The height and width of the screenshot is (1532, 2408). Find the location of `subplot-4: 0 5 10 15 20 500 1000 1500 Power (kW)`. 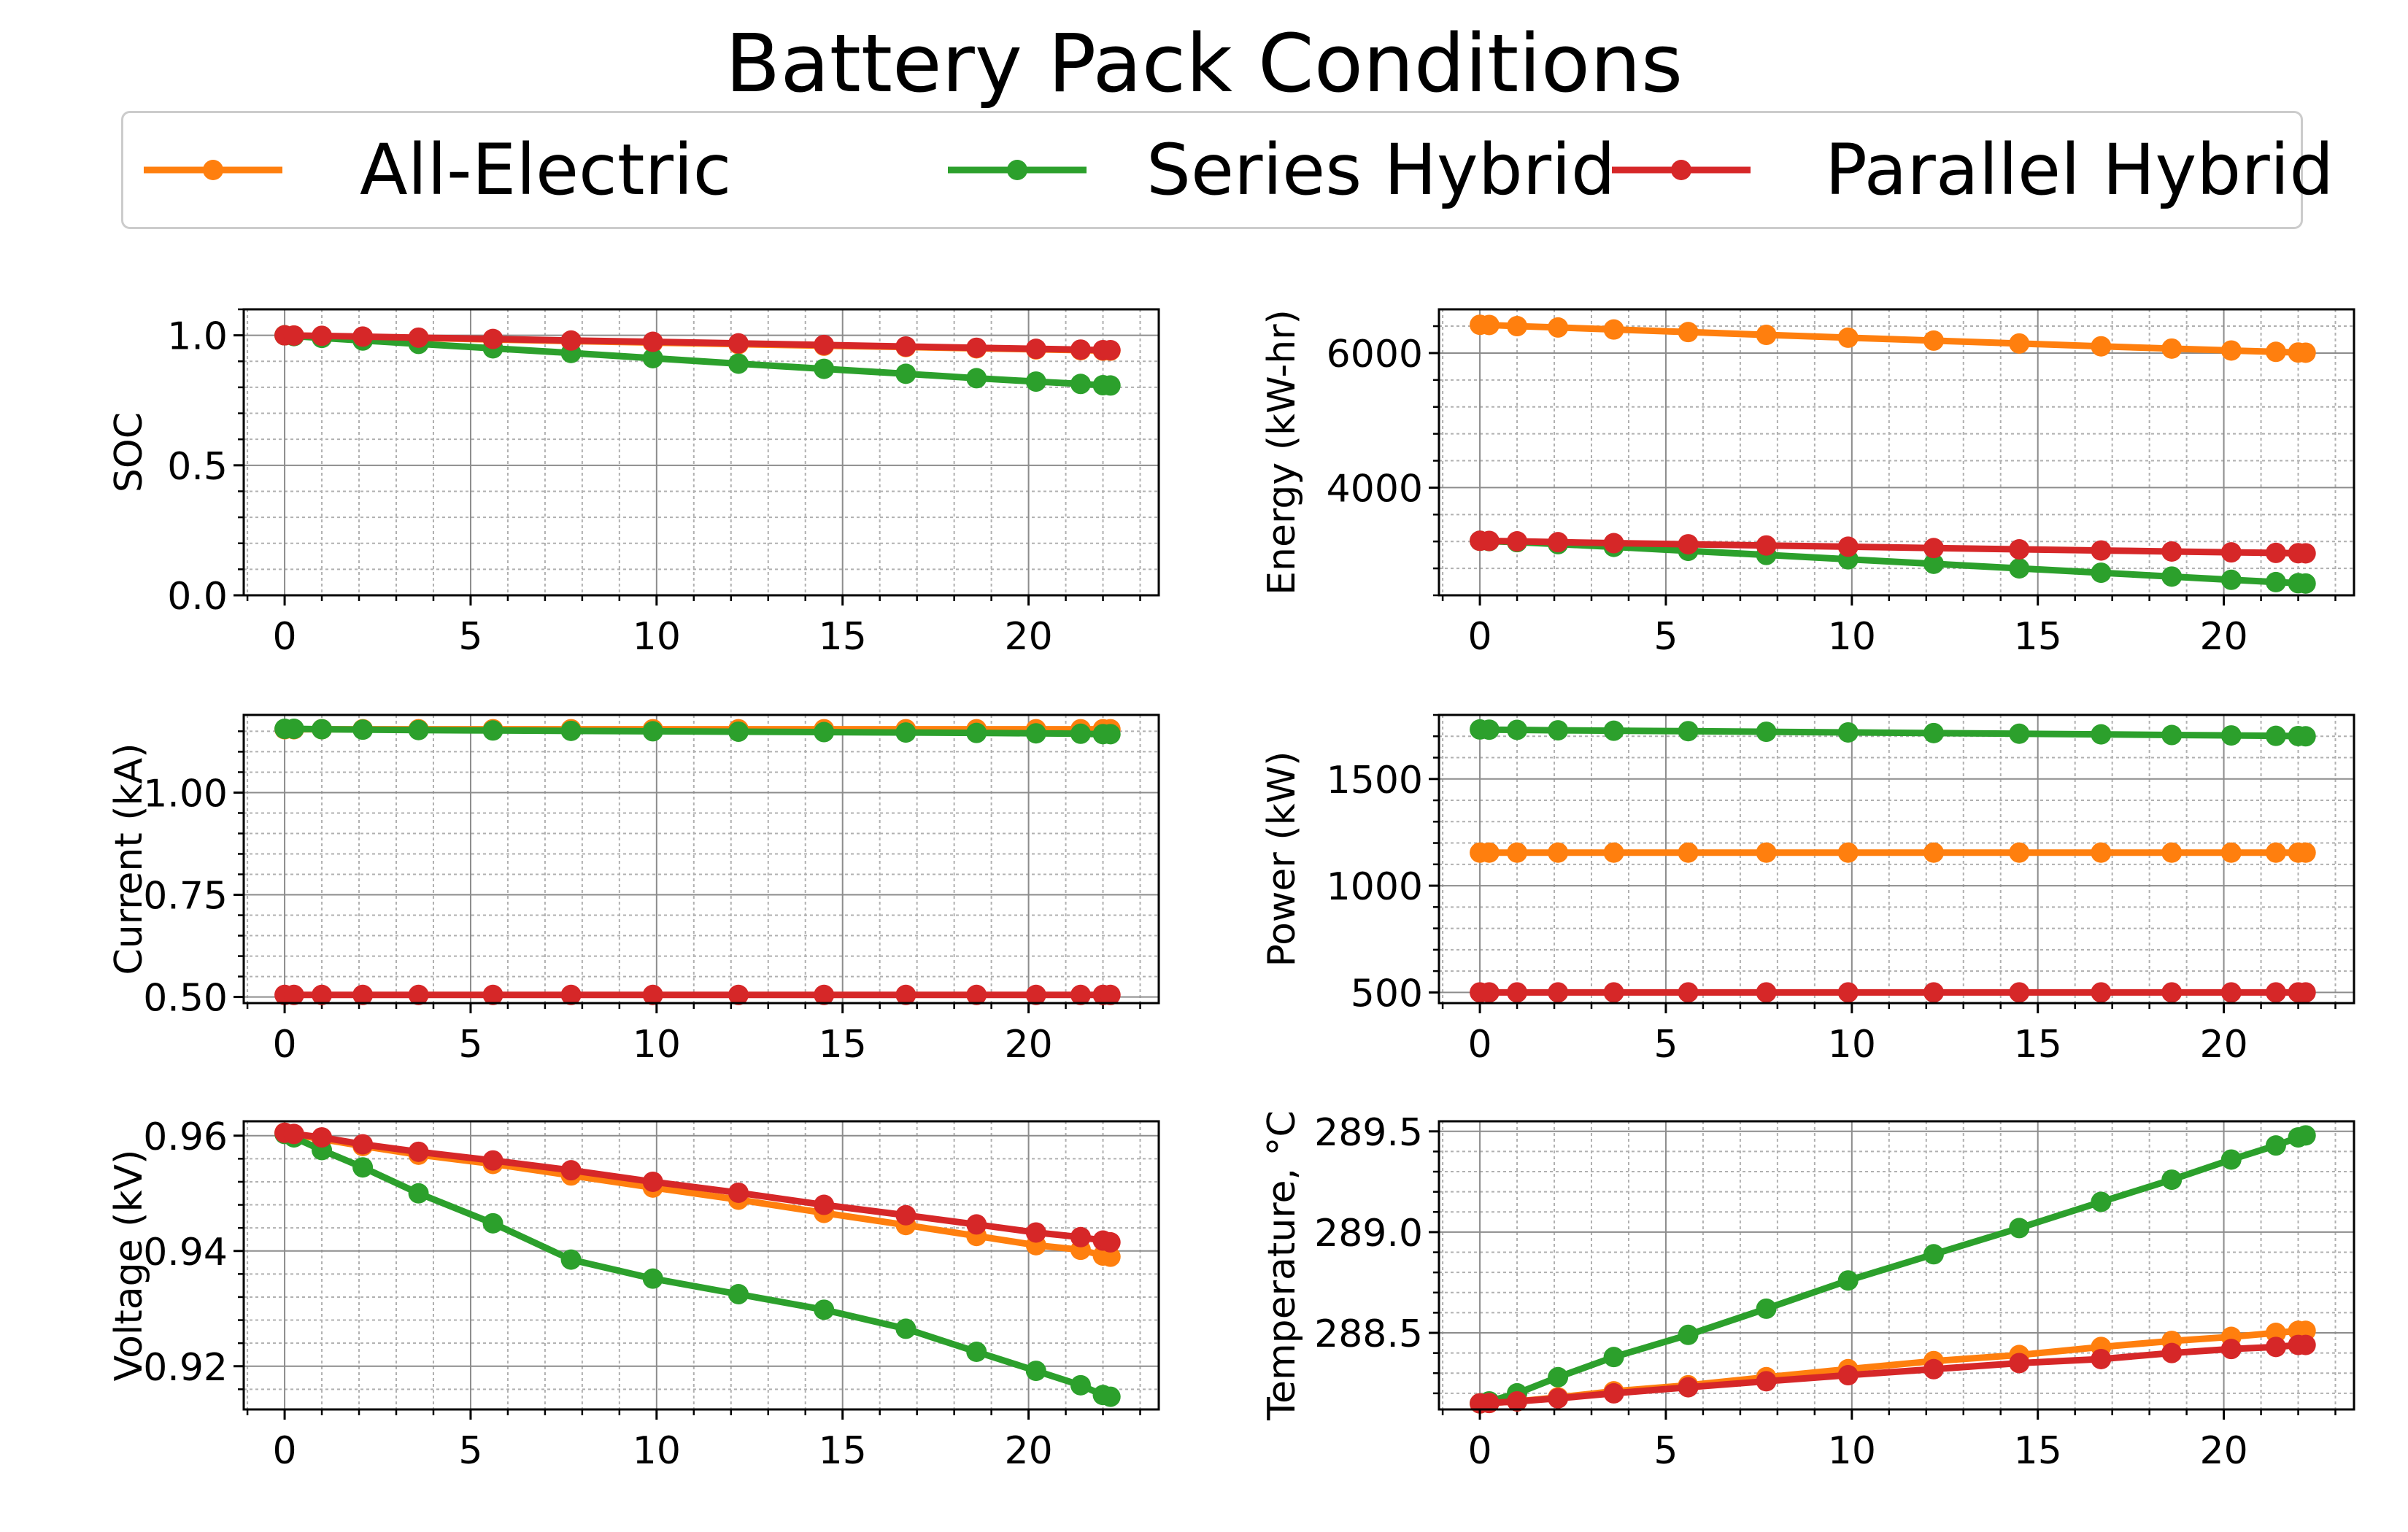

subplot-4: 0 5 10 15 20 500 1000 1500 Power (kW) is located at coordinates (1807, 890).